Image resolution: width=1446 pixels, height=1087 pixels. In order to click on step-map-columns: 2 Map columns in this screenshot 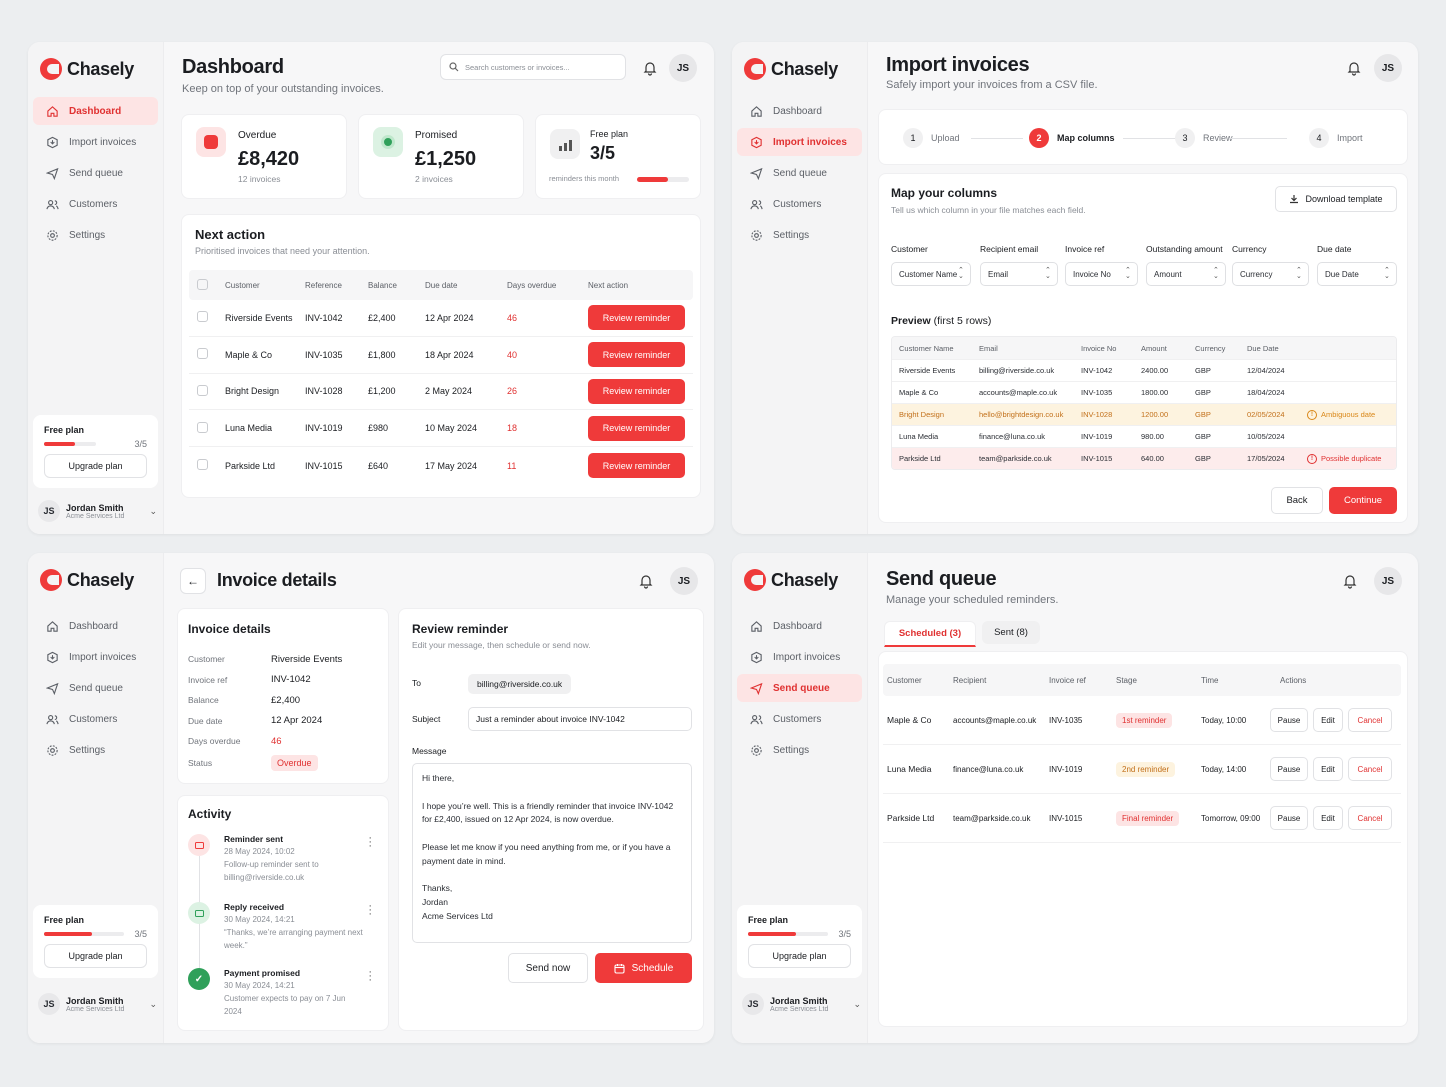, I will do `click(1072, 138)`.